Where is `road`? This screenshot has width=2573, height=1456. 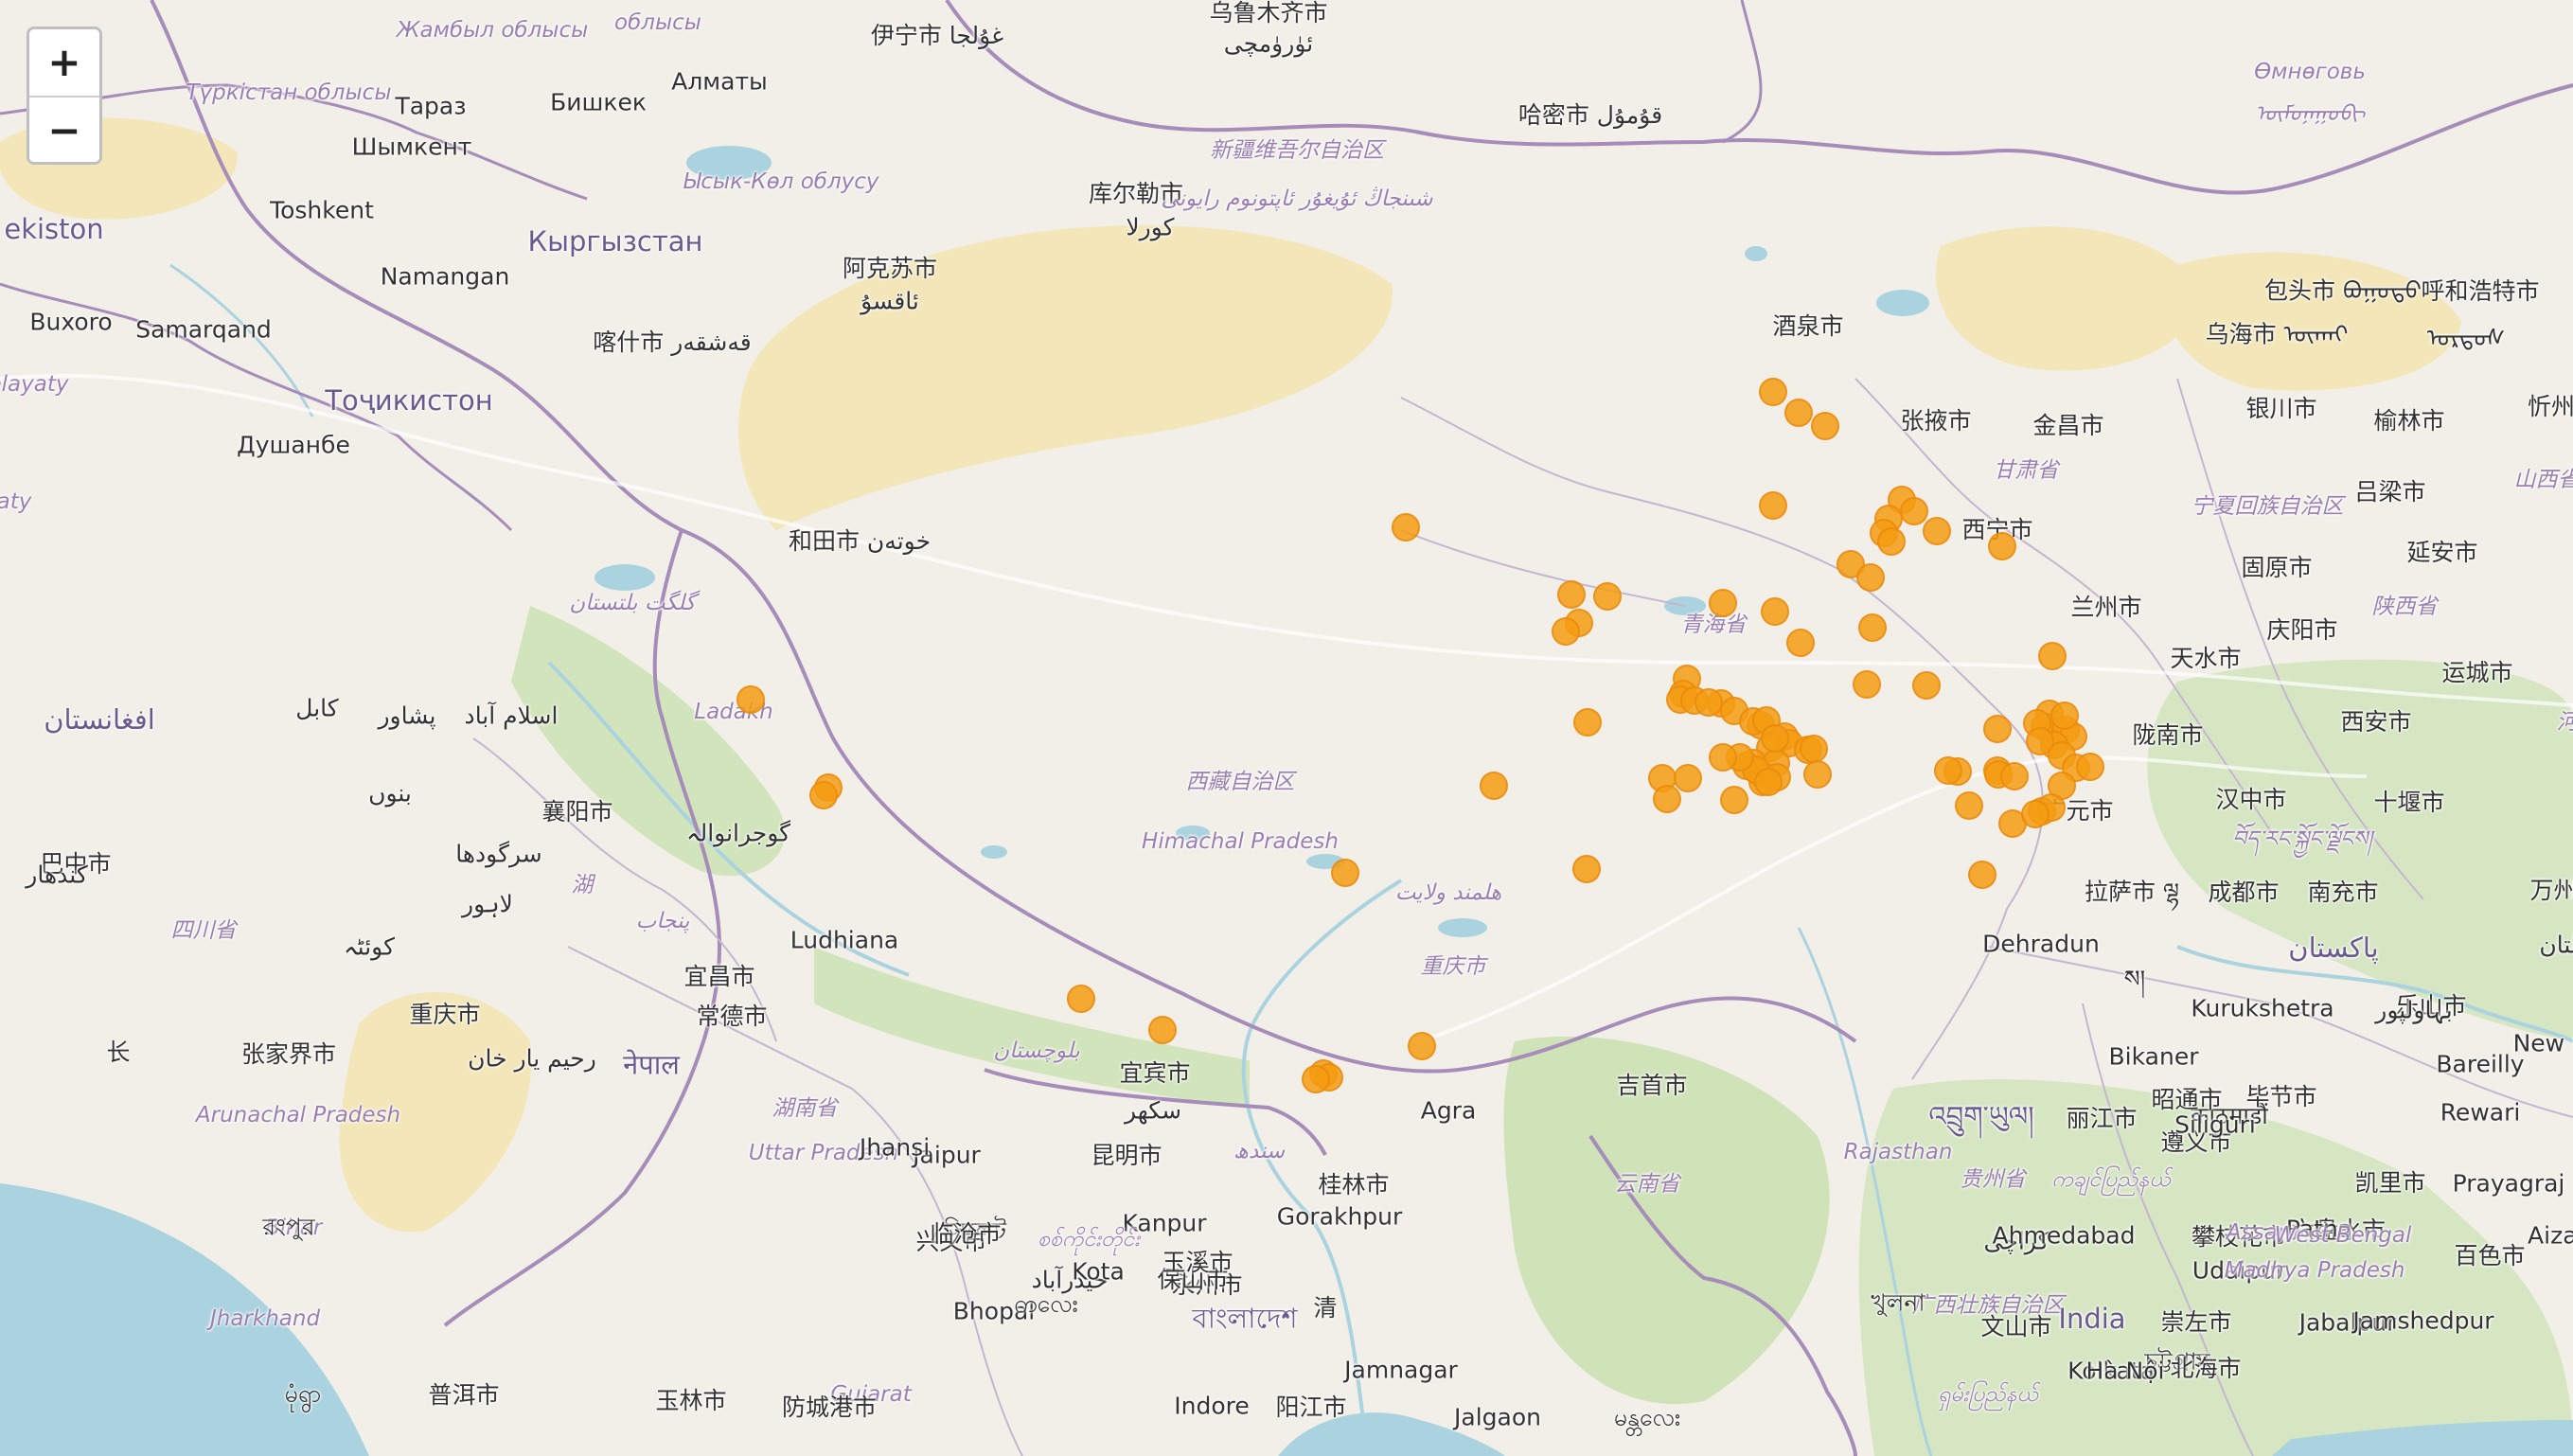
road is located at coordinates (1893, 899).